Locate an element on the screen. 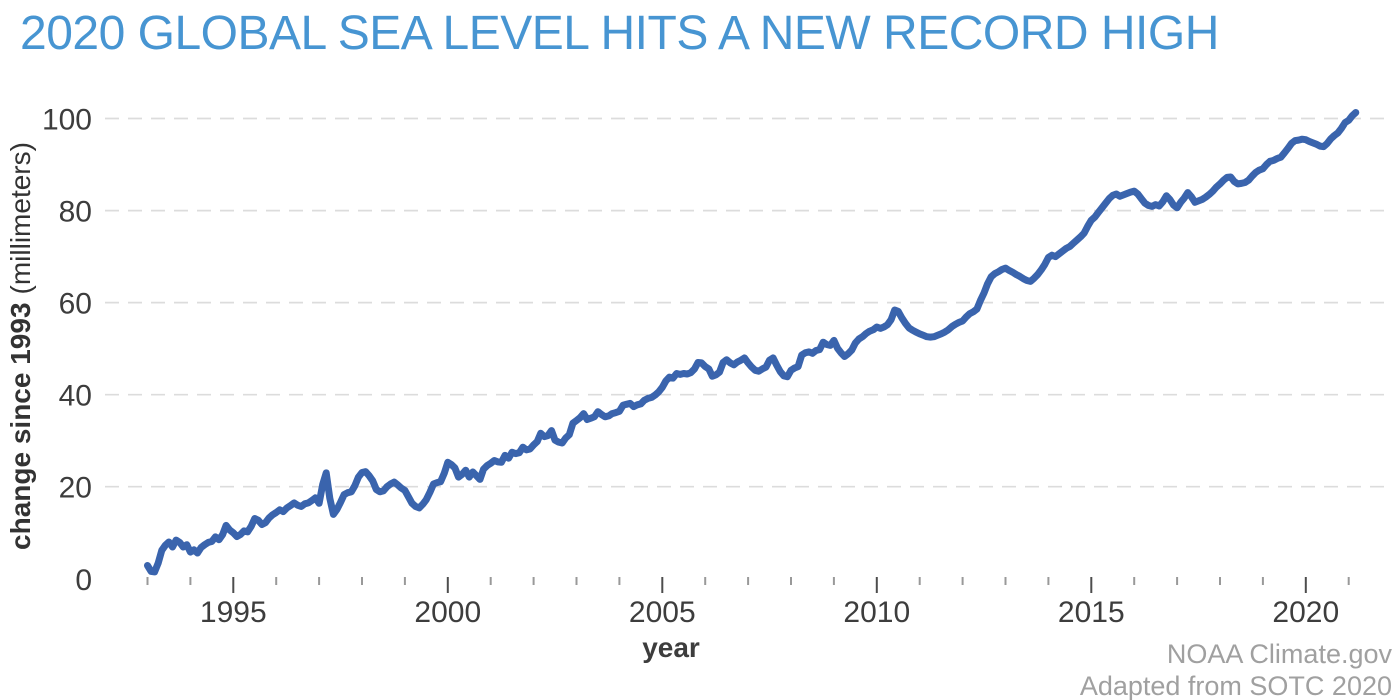 Image resolution: width=1400 pixels, height=700 pixels. y-tick-label-60: 60 is located at coordinates (75, 304).